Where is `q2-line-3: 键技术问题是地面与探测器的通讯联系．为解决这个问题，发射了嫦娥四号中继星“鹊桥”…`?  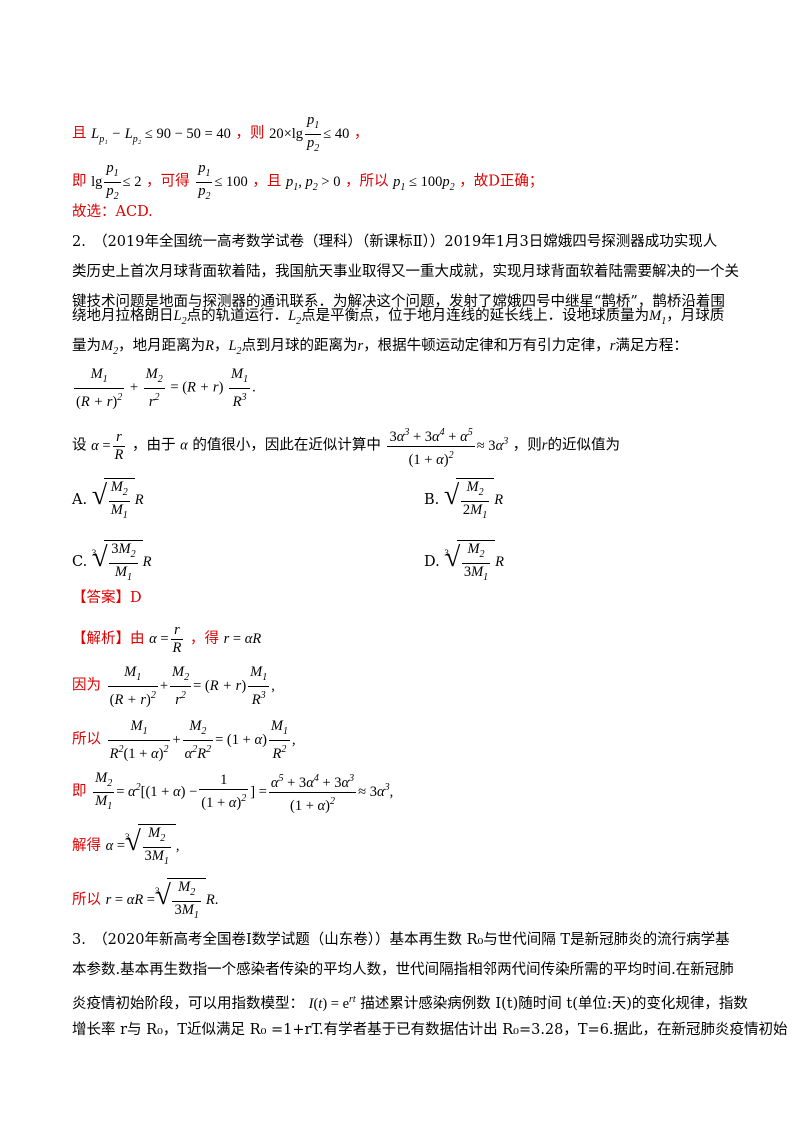 q2-line-3: 键技术问题是地面与探测器的通讯联系．为解决这个问题，发射了嫦娥四号中继星“鹊桥”… is located at coordinates (398, 302).